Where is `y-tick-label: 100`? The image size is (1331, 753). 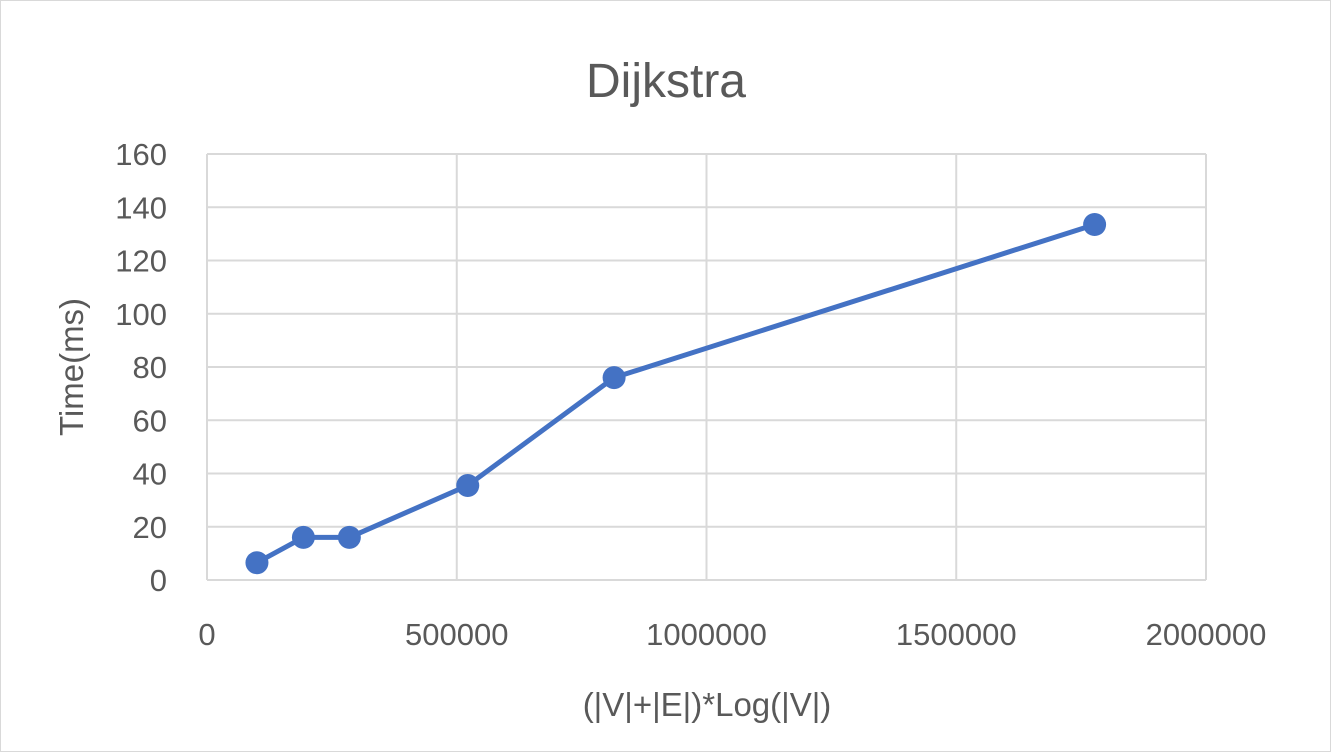
y-tick-label: 100 is located at coordinates (141, 314).